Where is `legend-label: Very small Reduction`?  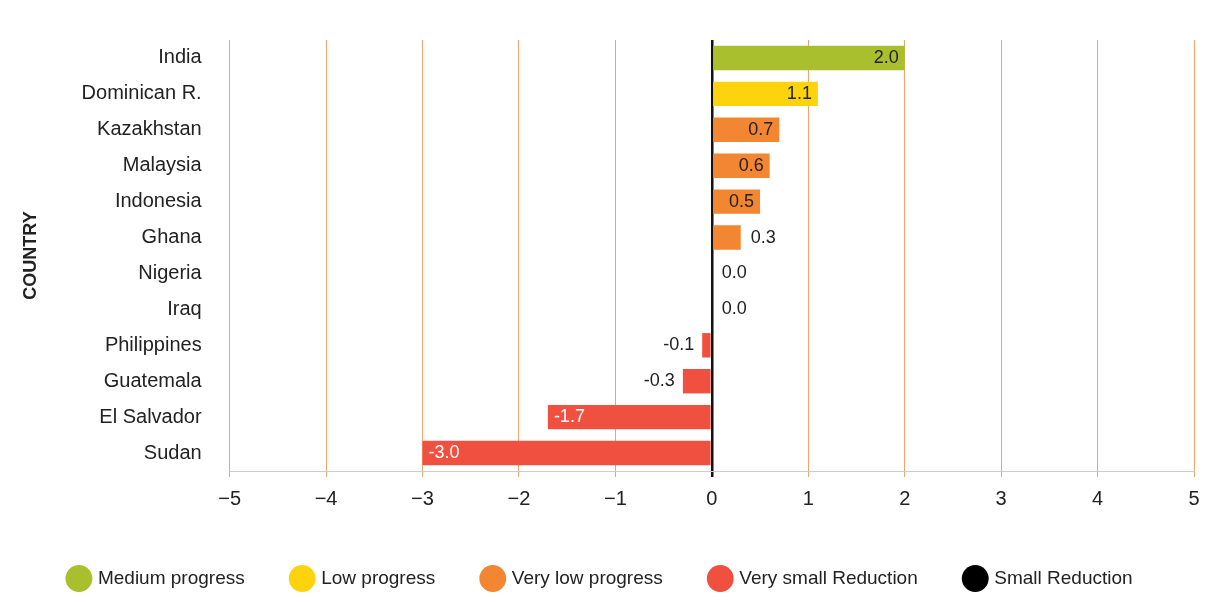
legend-label: Very small Reduction is located at coordinates (828, 577).